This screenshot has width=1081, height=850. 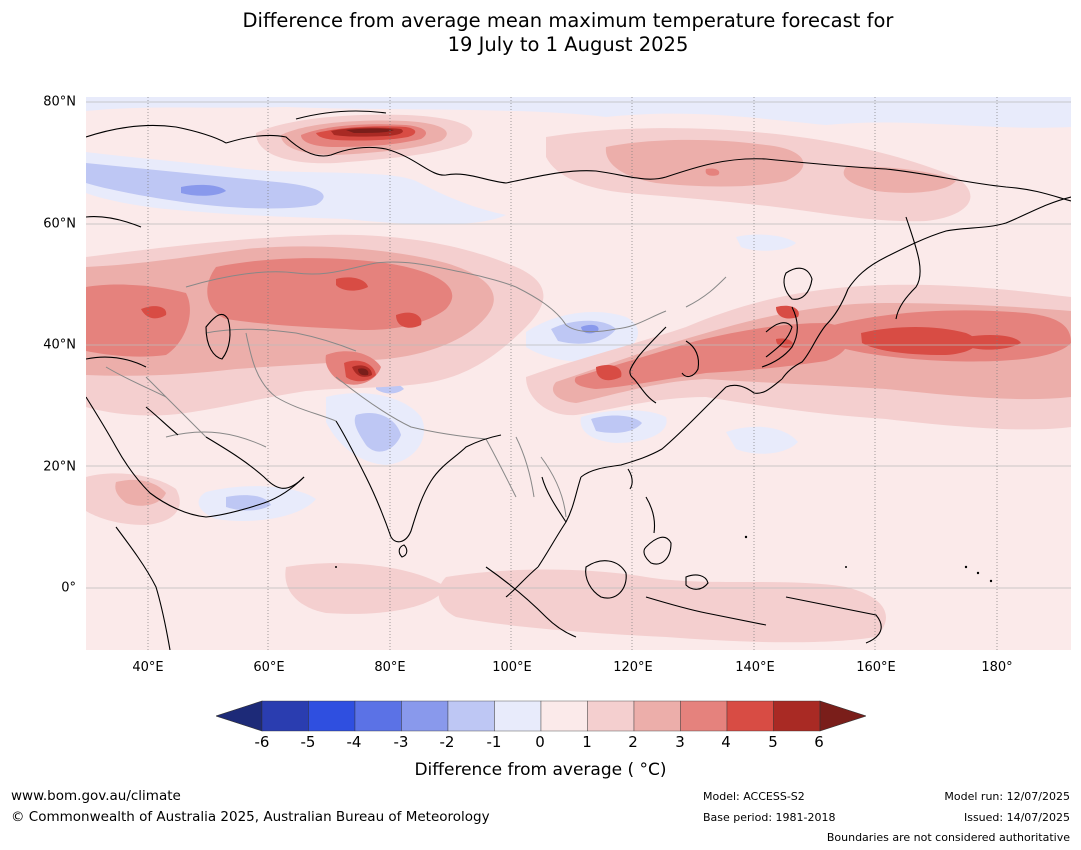 What do you see at coordinates (540, 742) in the screenshot?
I see `colorbar-tick-label: 0` at bounding box center [540, 742].